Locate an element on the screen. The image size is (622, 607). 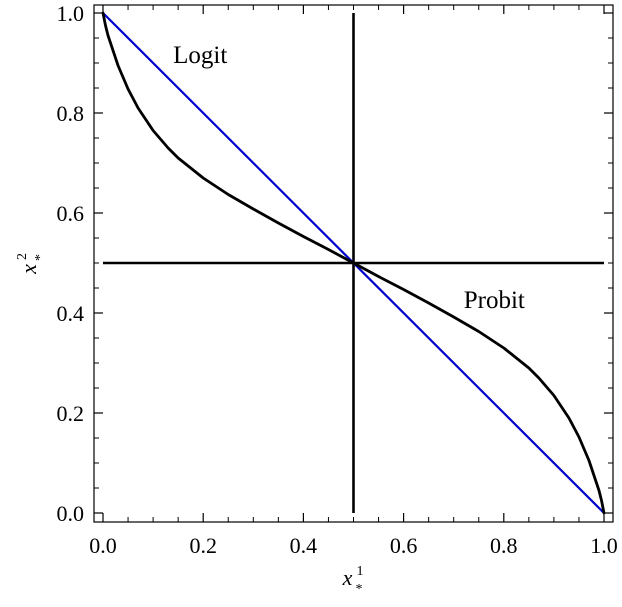
x-tick-label: 0.2 is located at coordinates (203, 545).